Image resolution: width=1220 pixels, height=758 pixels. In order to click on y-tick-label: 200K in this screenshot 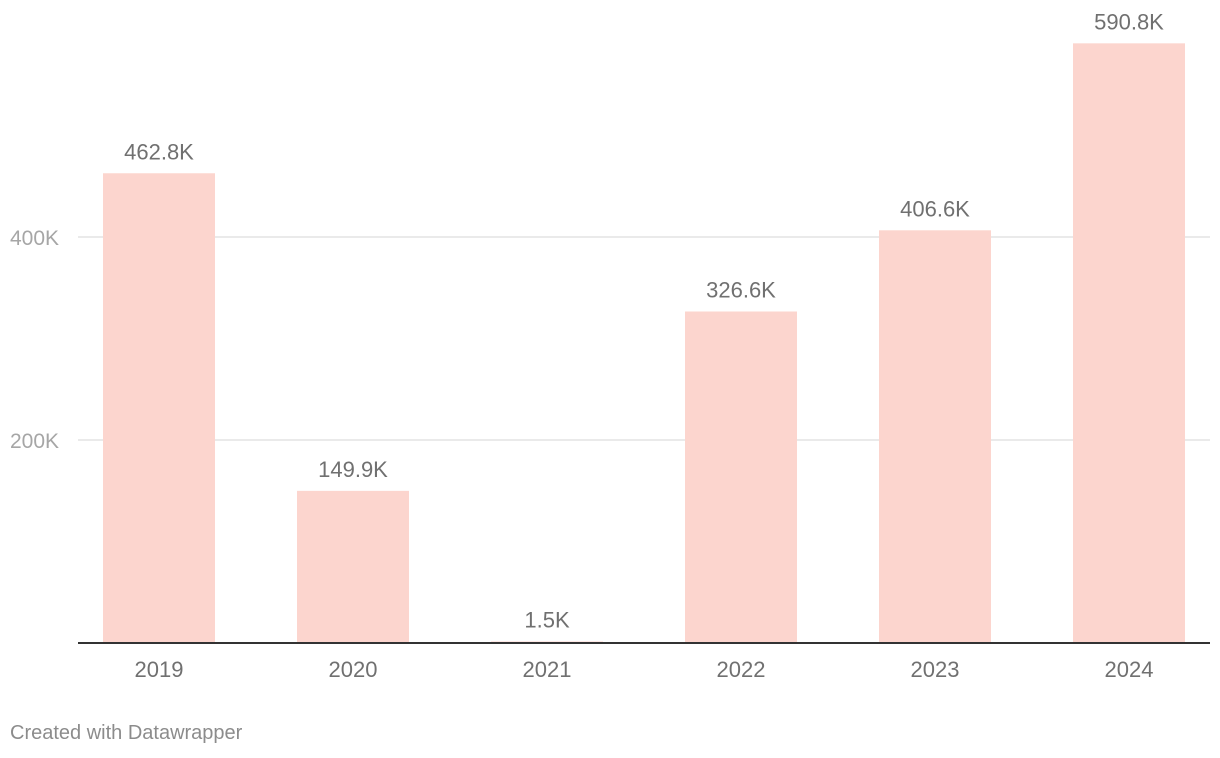, I will do `click(34, 441)`.